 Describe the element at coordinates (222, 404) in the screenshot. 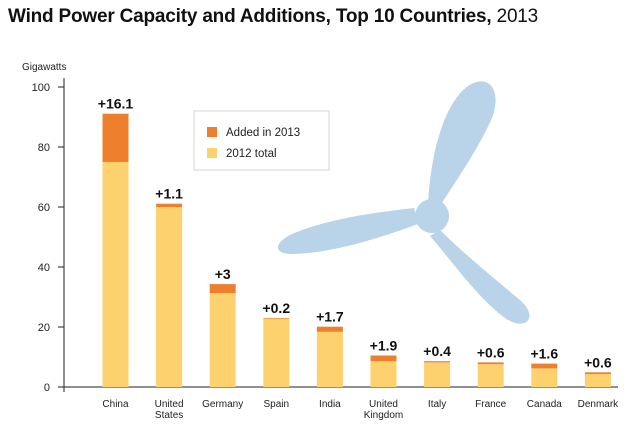

I see `category-label: Germany` at that location.